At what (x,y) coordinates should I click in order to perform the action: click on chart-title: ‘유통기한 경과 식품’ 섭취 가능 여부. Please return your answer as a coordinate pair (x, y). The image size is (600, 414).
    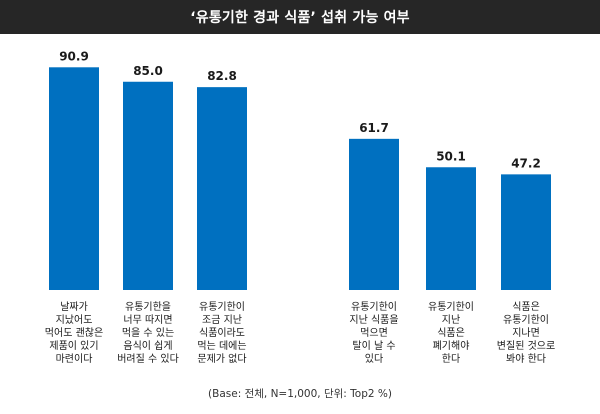
    Looking at the image, I should click on (300, 18).